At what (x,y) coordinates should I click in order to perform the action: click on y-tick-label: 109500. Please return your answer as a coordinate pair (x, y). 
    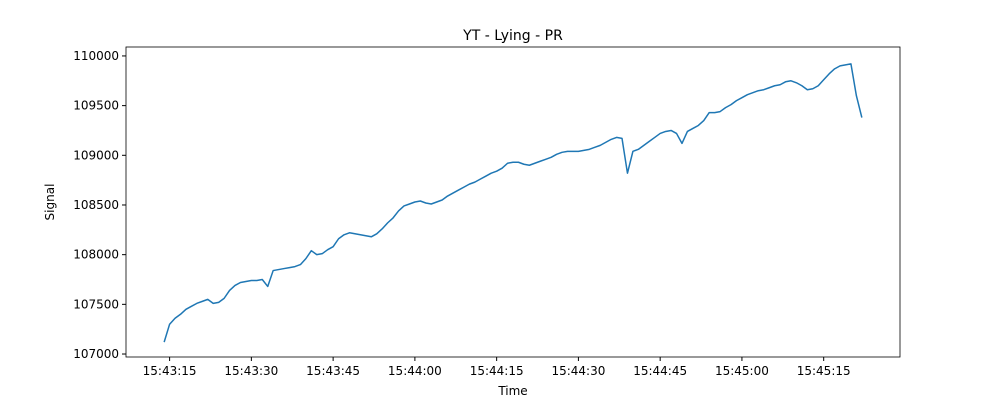
    Looking at the image, I should click on (96, 106).